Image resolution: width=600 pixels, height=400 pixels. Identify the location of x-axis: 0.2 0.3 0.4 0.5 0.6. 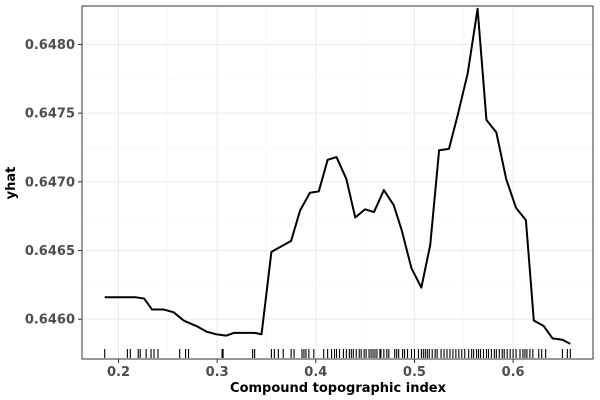
(316, 369).